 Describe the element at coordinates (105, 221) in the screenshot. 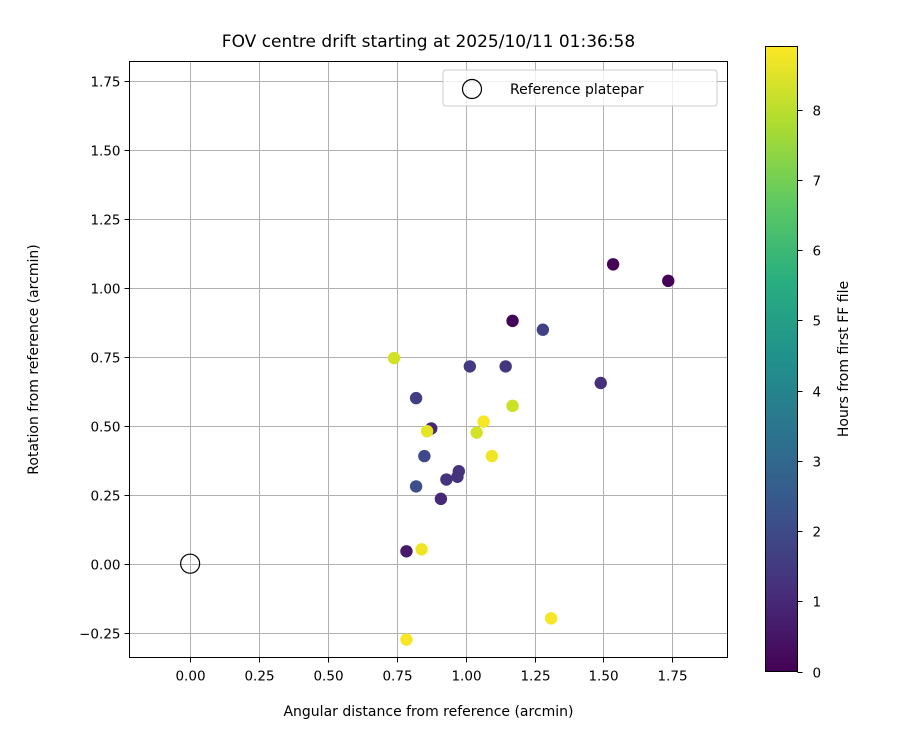

I see `y-tick-label: 1.25` at that location.